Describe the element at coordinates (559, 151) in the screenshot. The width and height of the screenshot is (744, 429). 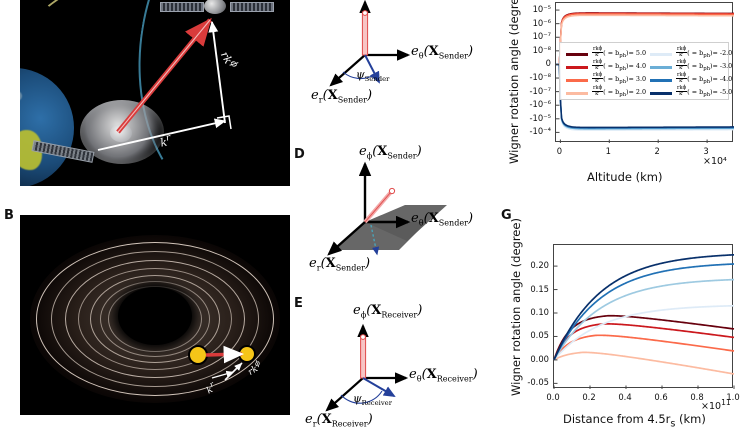
I see `xtick: 0` at that location.